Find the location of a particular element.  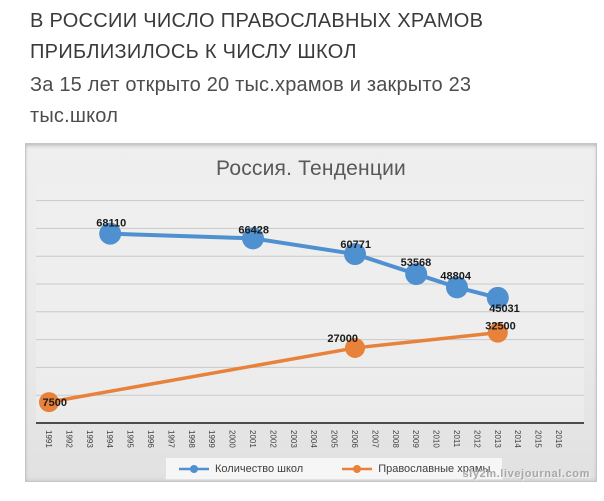

legend-label-churches: Православные храмы is located at coordinates (434, 468).